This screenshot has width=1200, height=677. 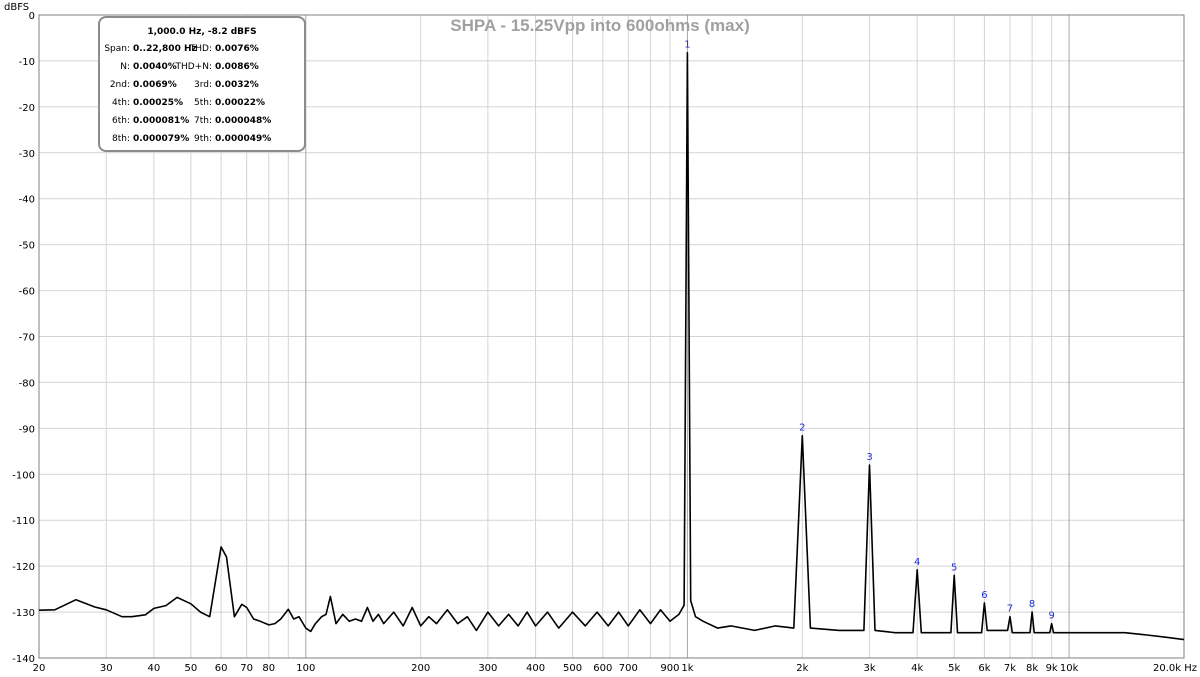 What do you see at coordinates (27, 154) in the screenshot?
I see `y-tick-label: -30` at bounding box center [27, 154].